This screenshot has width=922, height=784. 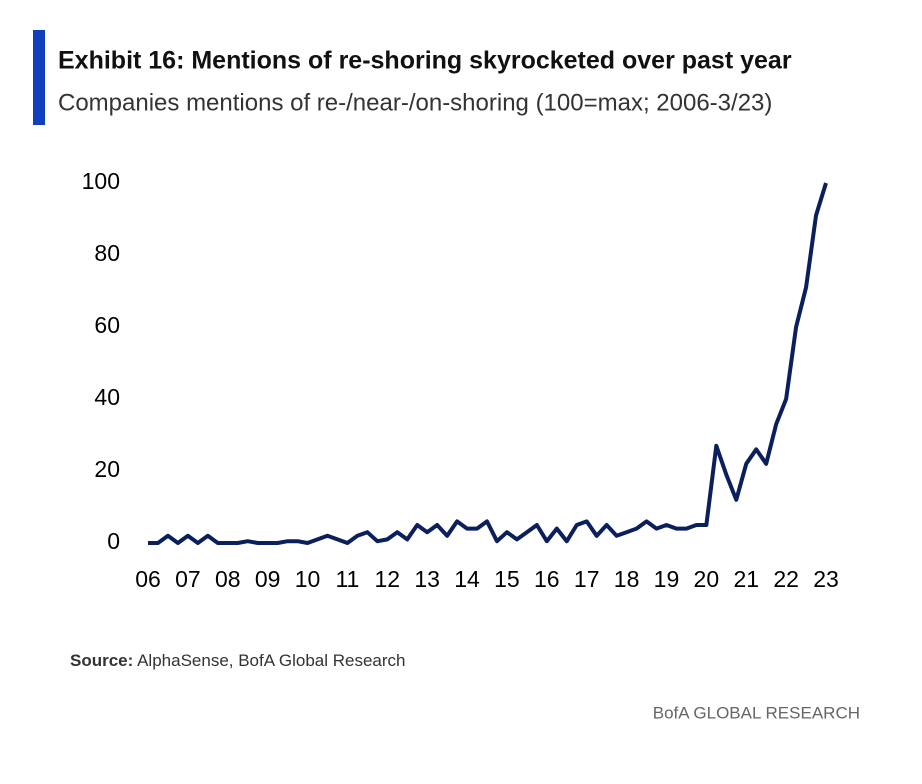 What do you see at coordinates (107, 469) in the screenshot?
I see `y-tick-label: 20` at bounding box center [107, 469].